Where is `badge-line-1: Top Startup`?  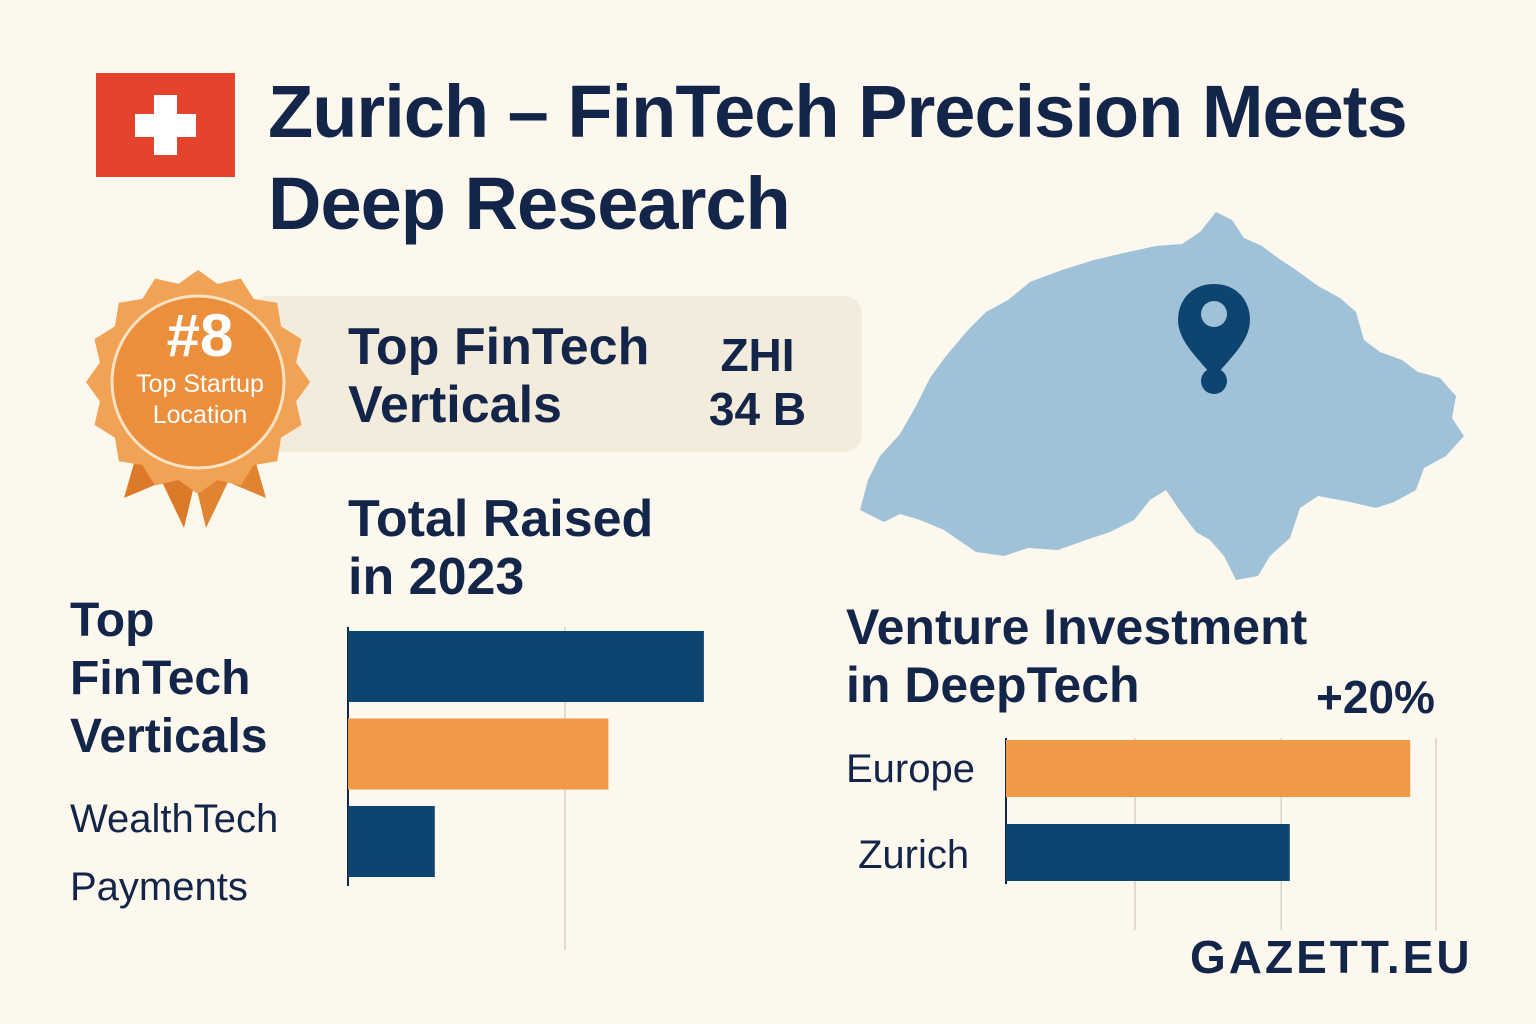 badge-line-1: Top Startup is located at coordinates (200, 384).